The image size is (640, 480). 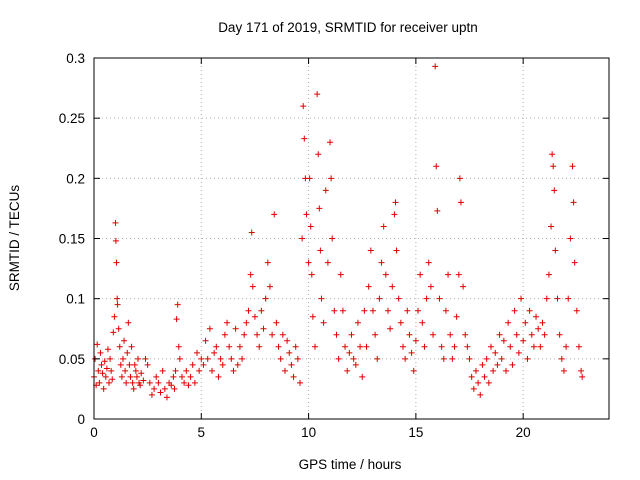 What do you see at coordinates (310, 432) in the screenshot?
I see `x-tick-labels: 0 5 10 15 20` at bounding box center [310, 432].